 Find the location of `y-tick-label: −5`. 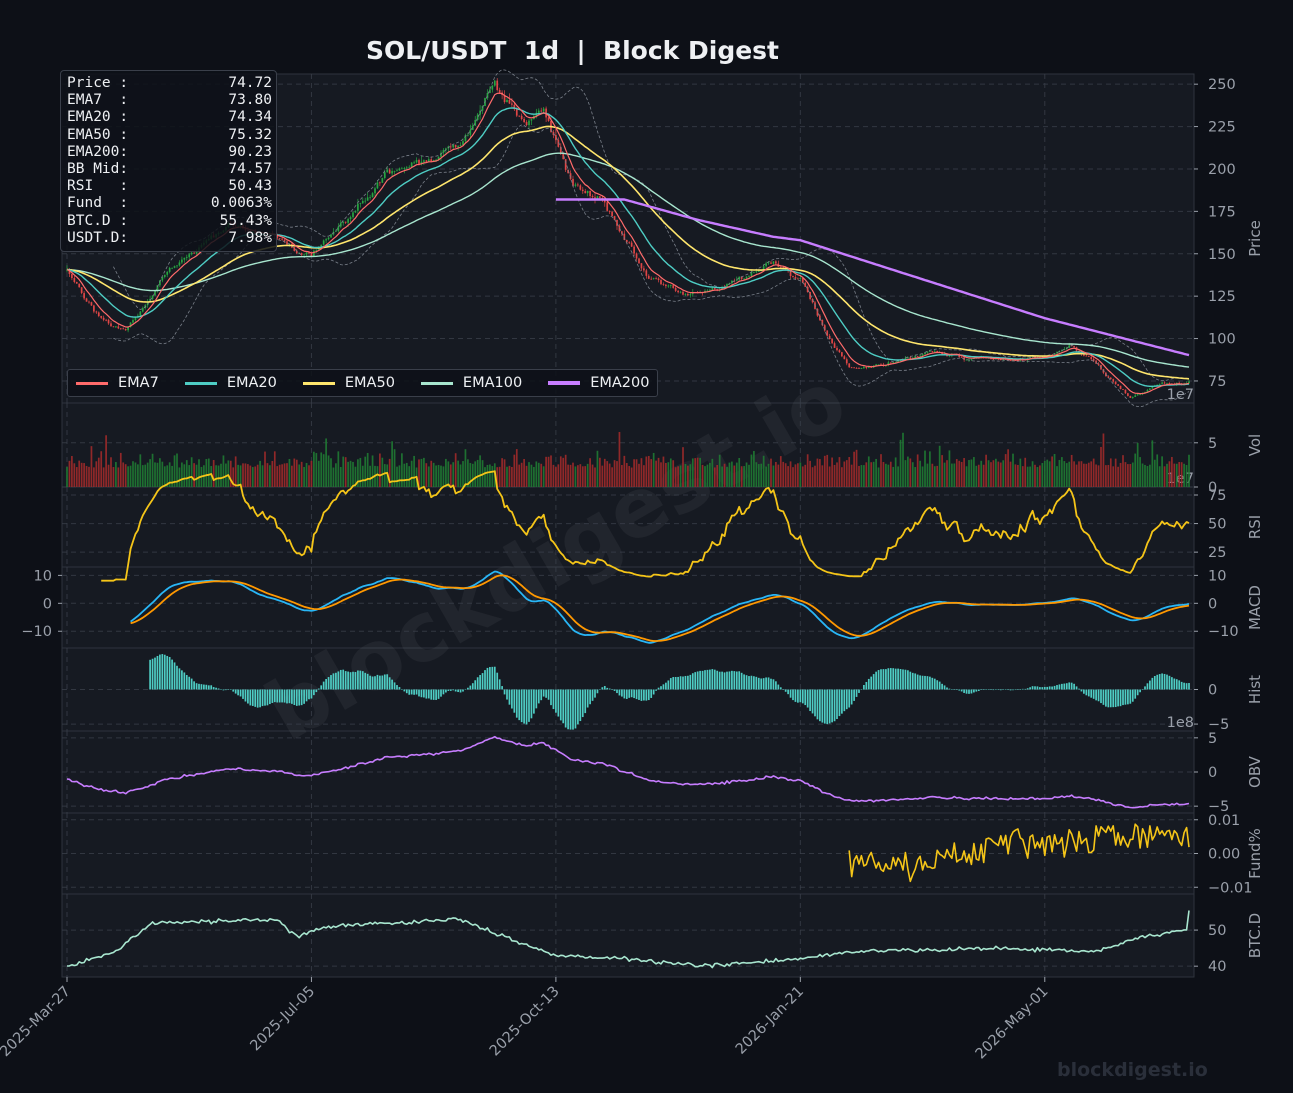

y-tick-label: −5 is located at coordinates (1218, 725).